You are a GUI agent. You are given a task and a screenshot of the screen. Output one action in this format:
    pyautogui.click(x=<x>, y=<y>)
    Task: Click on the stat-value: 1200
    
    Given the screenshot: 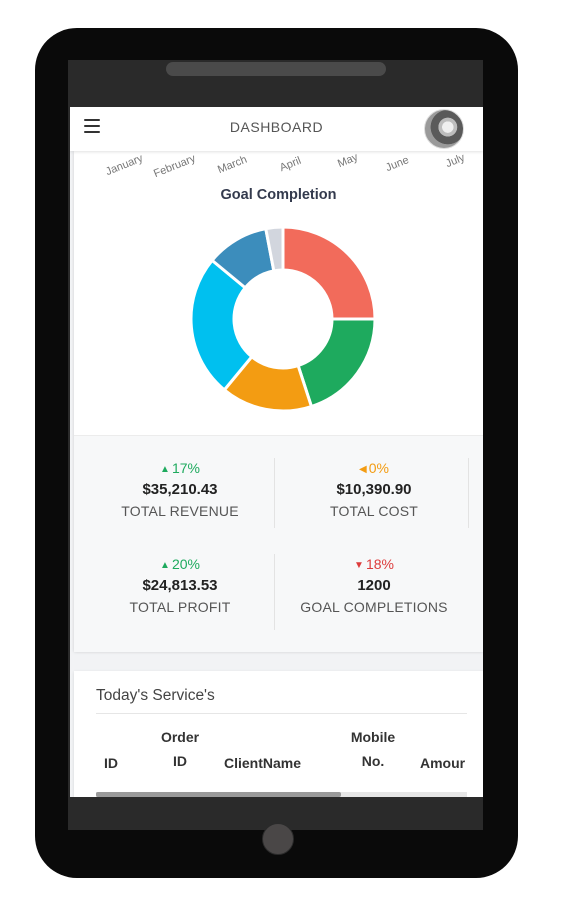 What is the action you would take?
    pyautogui.click(x=374, y=585)
    